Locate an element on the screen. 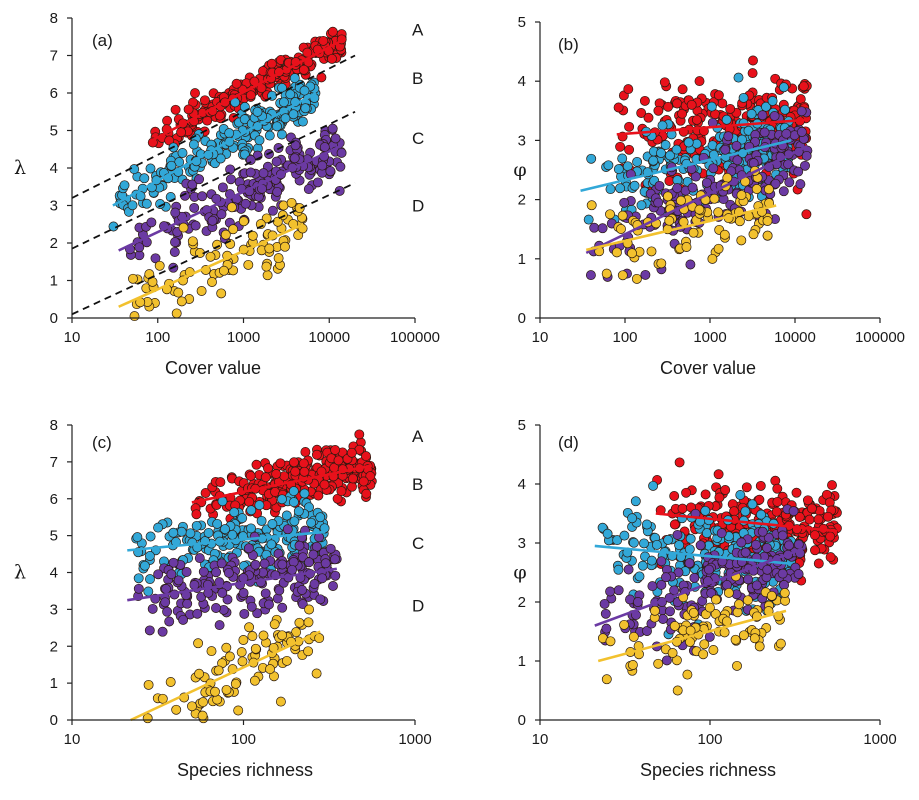  fit-line-A is located at coordinates (282, 484).